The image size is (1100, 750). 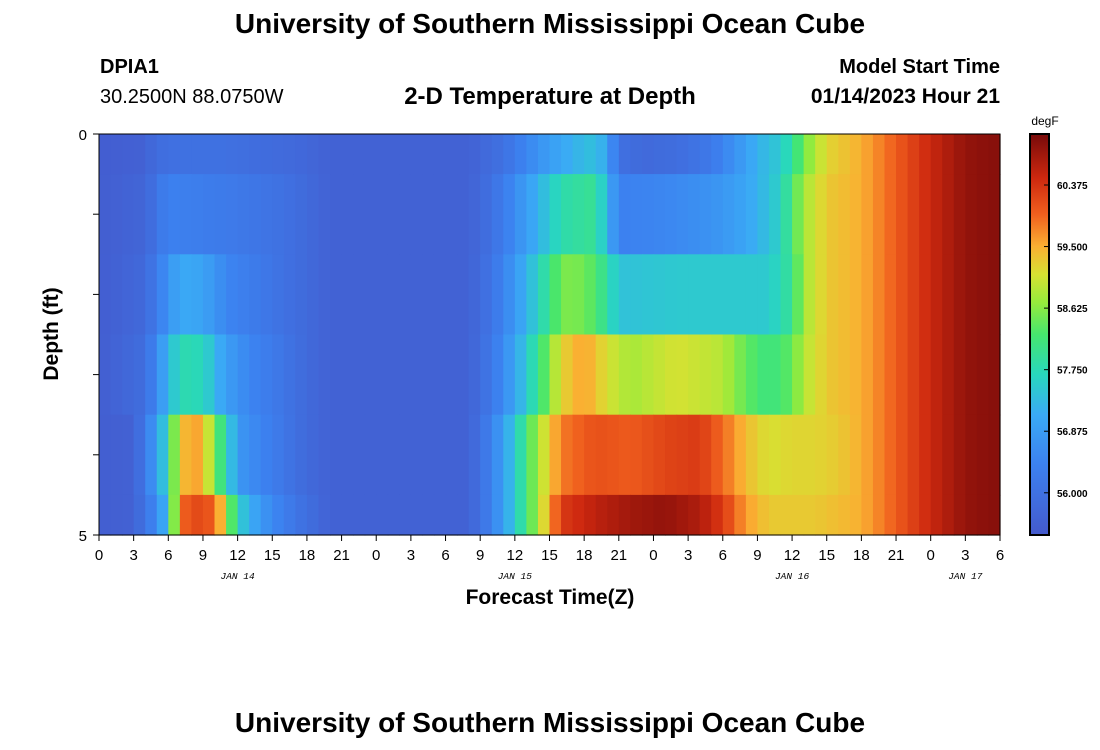 What do you see at coordinates (1072, 248) in the screenshot?
I see `colorbar-tick-label: 59.500` at bounding box center [1072, 248].